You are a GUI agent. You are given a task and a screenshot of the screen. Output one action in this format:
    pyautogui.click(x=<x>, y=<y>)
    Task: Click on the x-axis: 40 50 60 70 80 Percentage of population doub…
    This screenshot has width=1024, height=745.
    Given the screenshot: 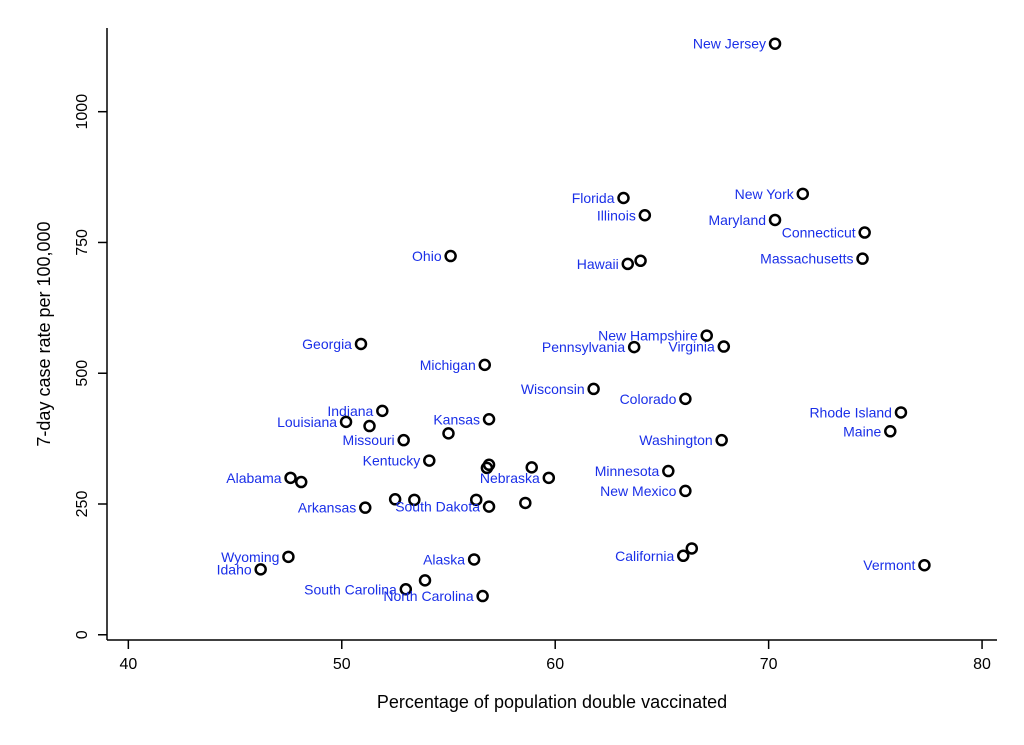 What is the action you would take?
    pyautogui.click(x=552, y=675)
    